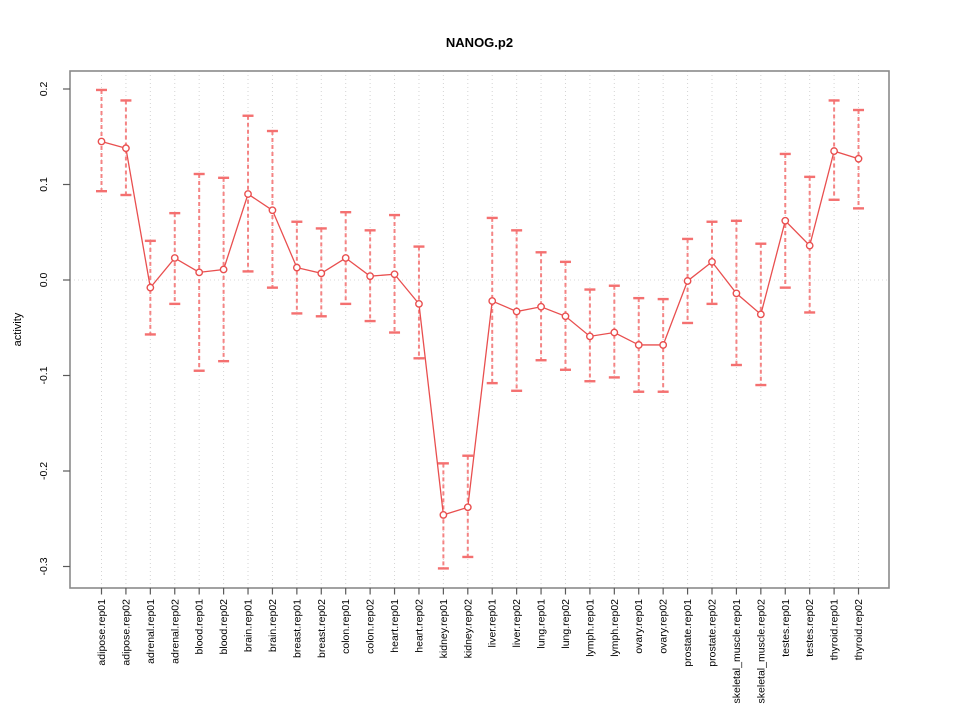 The image size is (960, 720). What do you see at coordinates (44, 375) in the screenshot?
I see `y-tick-label: -0.1` at bounding box center [44, 375].